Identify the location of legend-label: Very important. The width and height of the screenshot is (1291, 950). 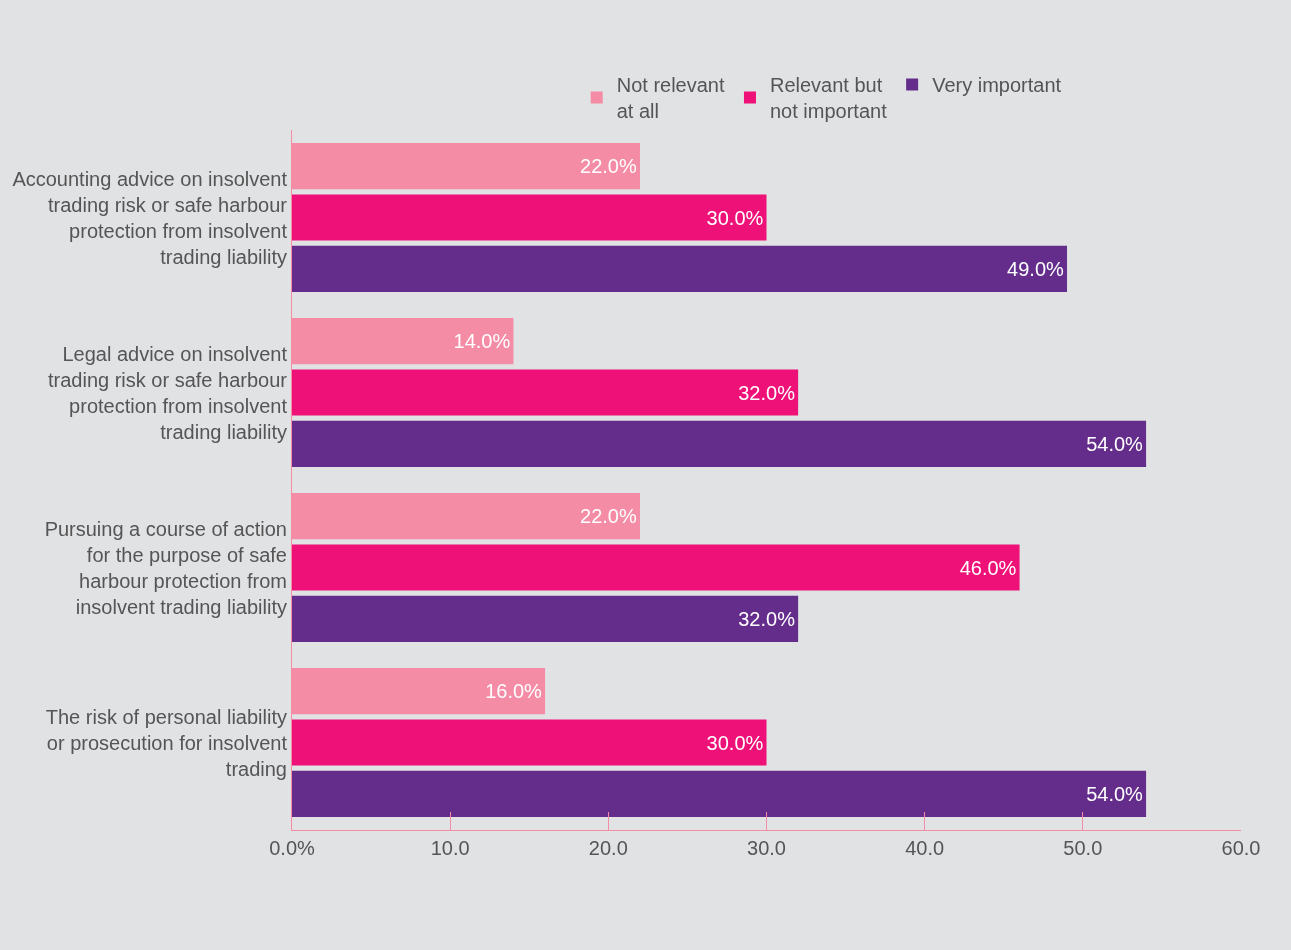
(997, 85).